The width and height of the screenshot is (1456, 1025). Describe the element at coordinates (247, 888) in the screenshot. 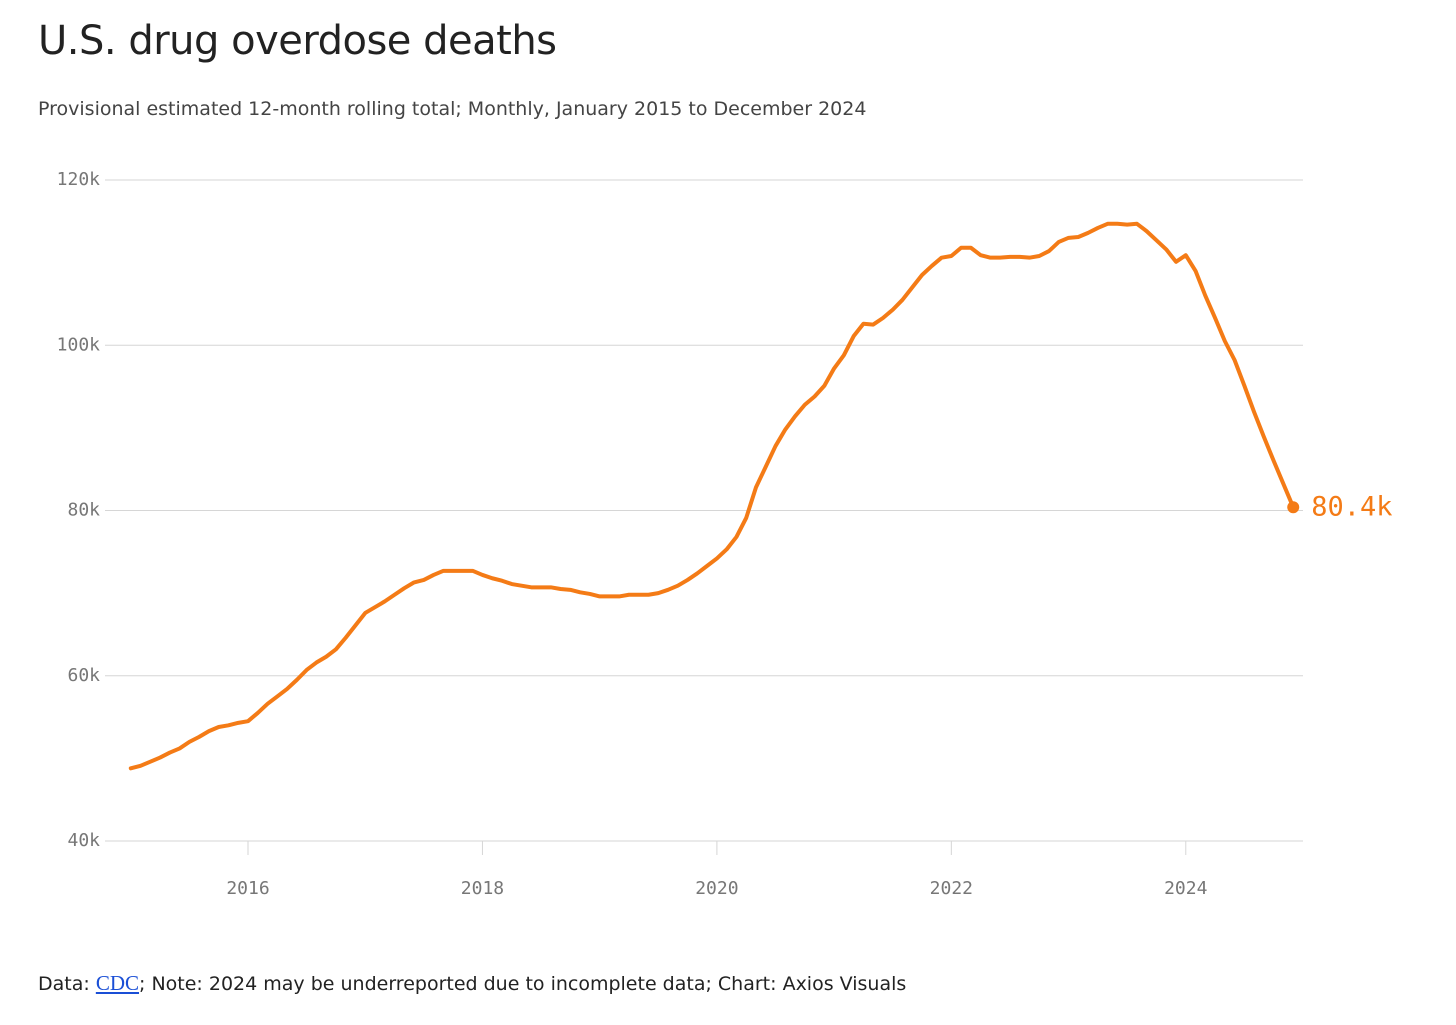

I see `x-tick-label: 2016` at that location.